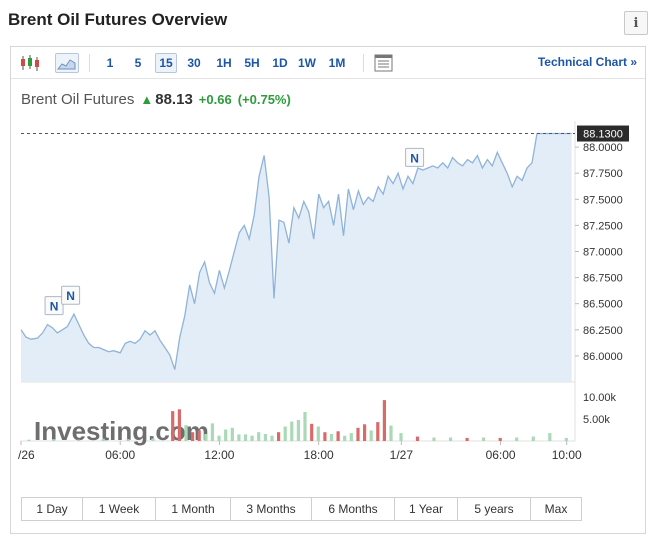 Image resolution: width=656 pixels, height=540 pixels. I want to click on technical-chart-link: Technical Chart », so click(587, 62).